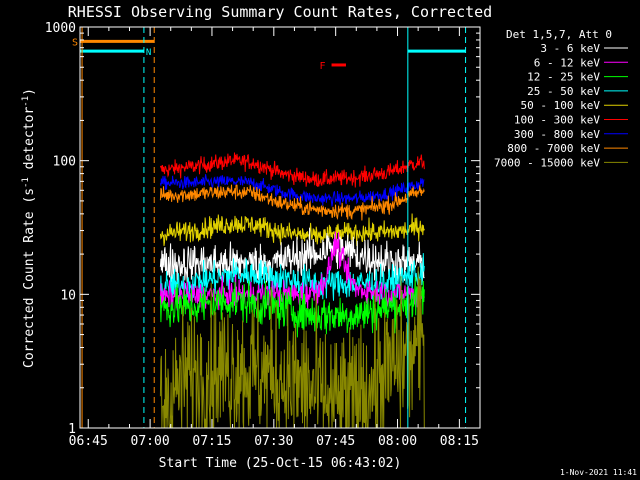  What do you see at coordinates (335, 441) in the screenshot?
I see `x-tick-label: 07:45` at bounding box center [335, 441].